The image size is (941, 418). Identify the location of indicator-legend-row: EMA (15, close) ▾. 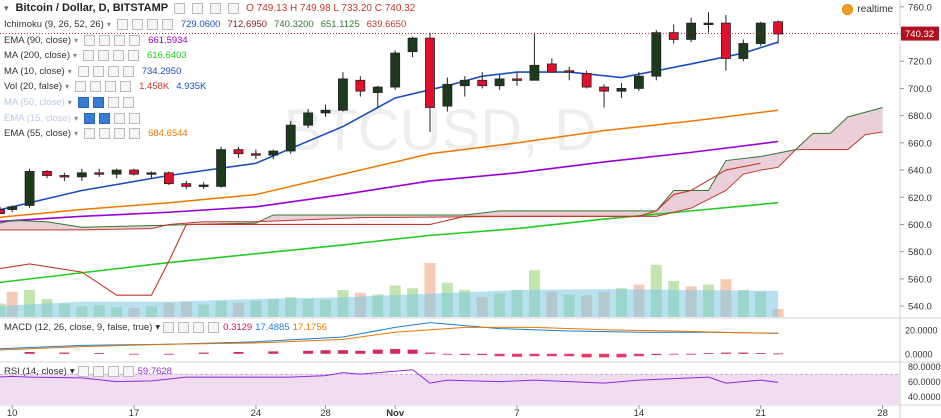
(72, 118).